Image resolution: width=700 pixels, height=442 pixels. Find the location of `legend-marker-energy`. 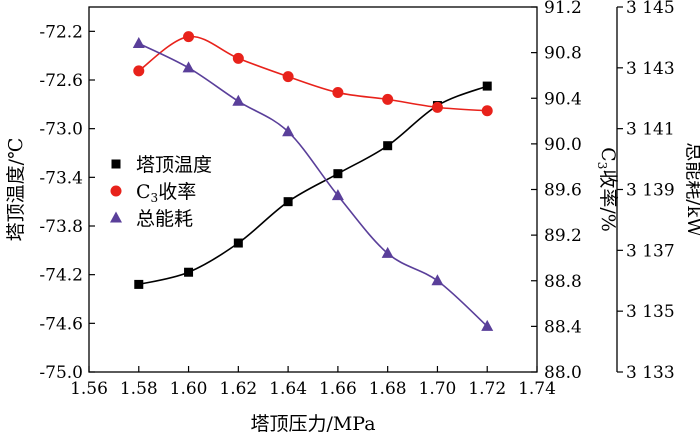

legend-marker-energy is located at coordinates (116, 217).